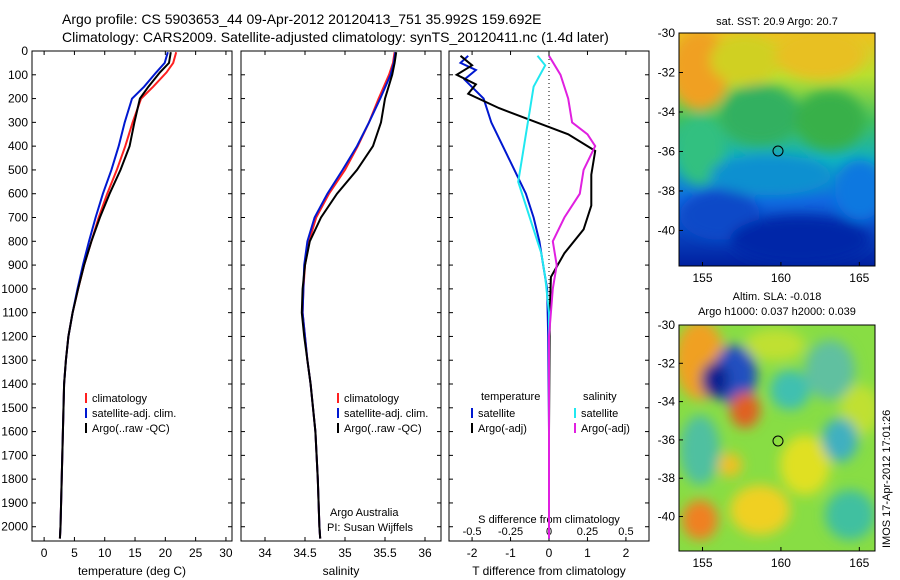 Image resolution: width=900 pixels, height=580 pixels. I want to click on x-tick-label: 25, so click(196, 553).